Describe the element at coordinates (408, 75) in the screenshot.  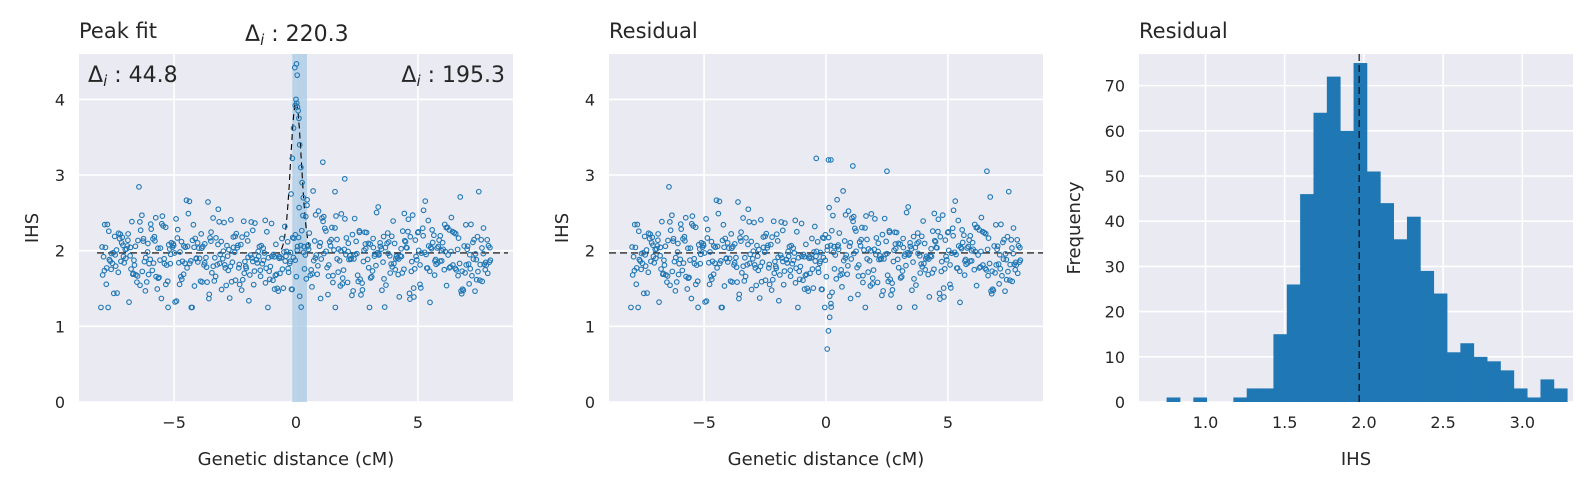
I see `delta-symbol: Δ` at that location.